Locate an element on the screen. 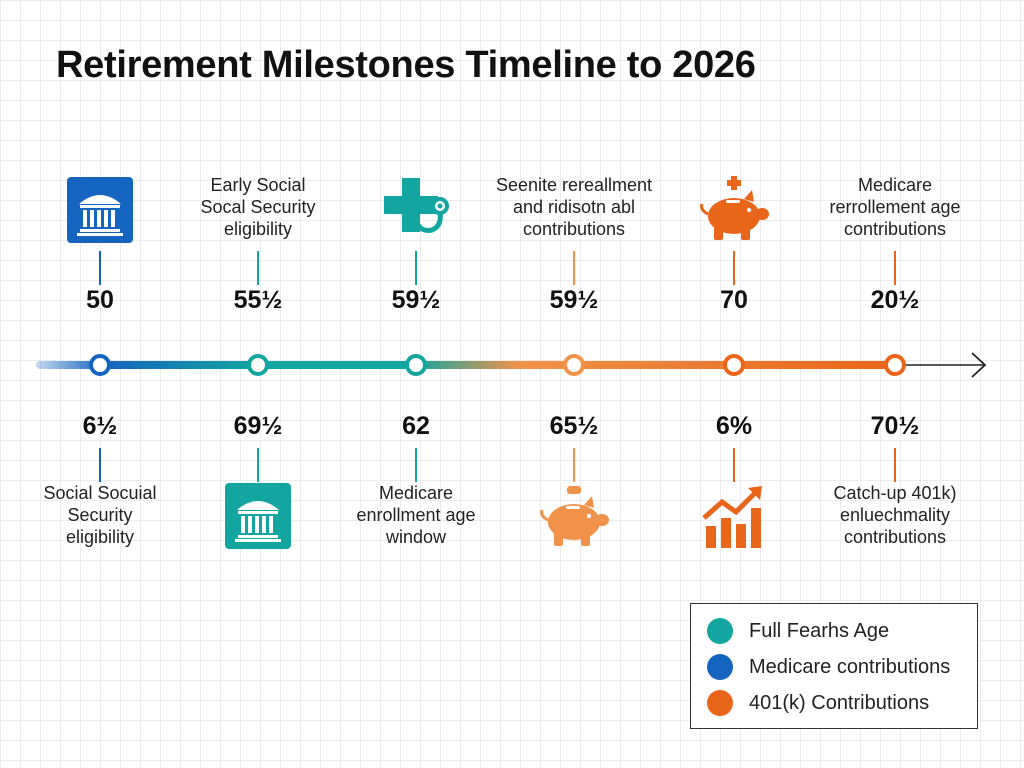  timeline-arrowhead-icon is located at coordinates (979, 365).